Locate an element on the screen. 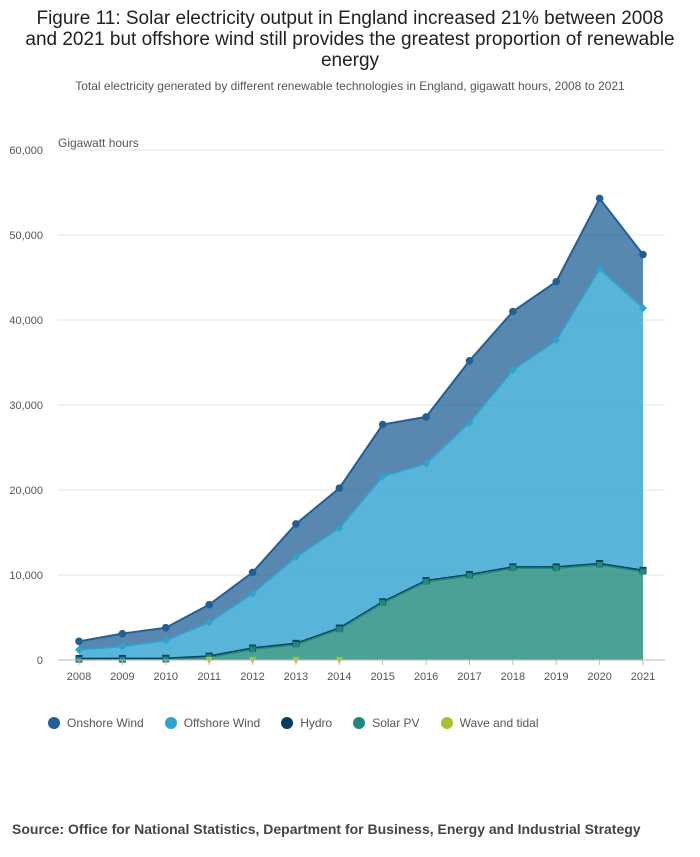 This screenshot has height=857, width=700. x-tick-label: 2013 is located at coordinates (296, 677).